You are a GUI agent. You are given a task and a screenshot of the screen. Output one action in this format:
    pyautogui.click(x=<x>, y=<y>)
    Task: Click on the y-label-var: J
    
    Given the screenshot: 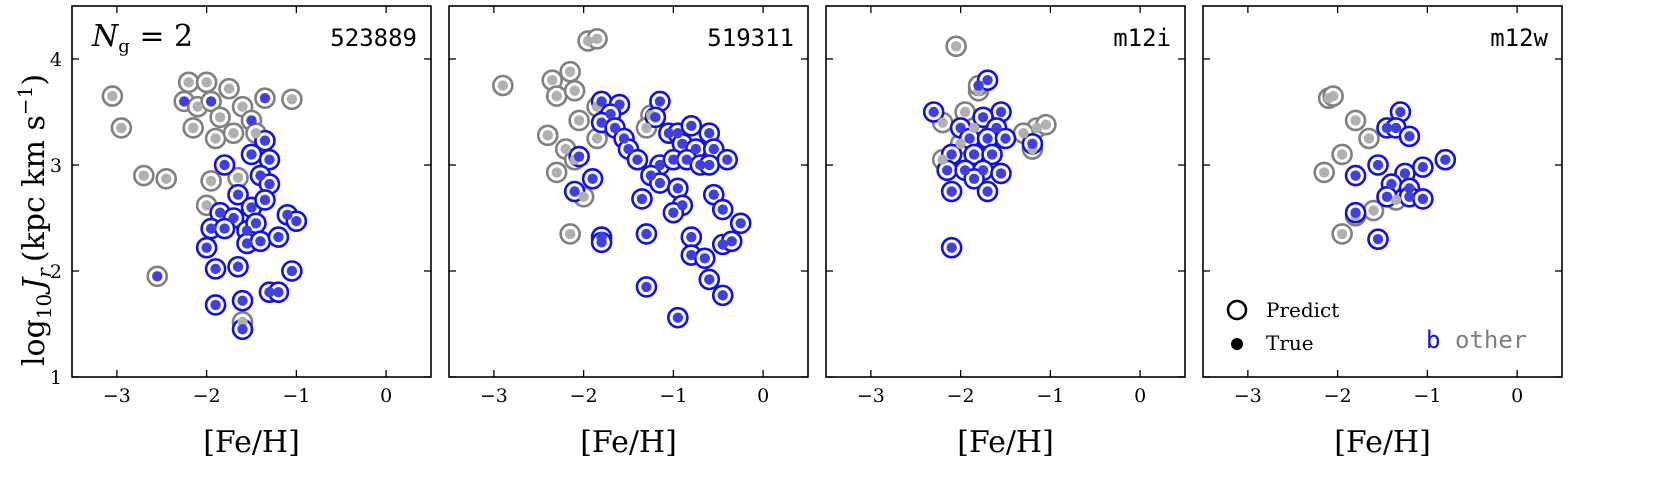 What is the action you would take?
    pyautogui.click(x=34, y=286)
    